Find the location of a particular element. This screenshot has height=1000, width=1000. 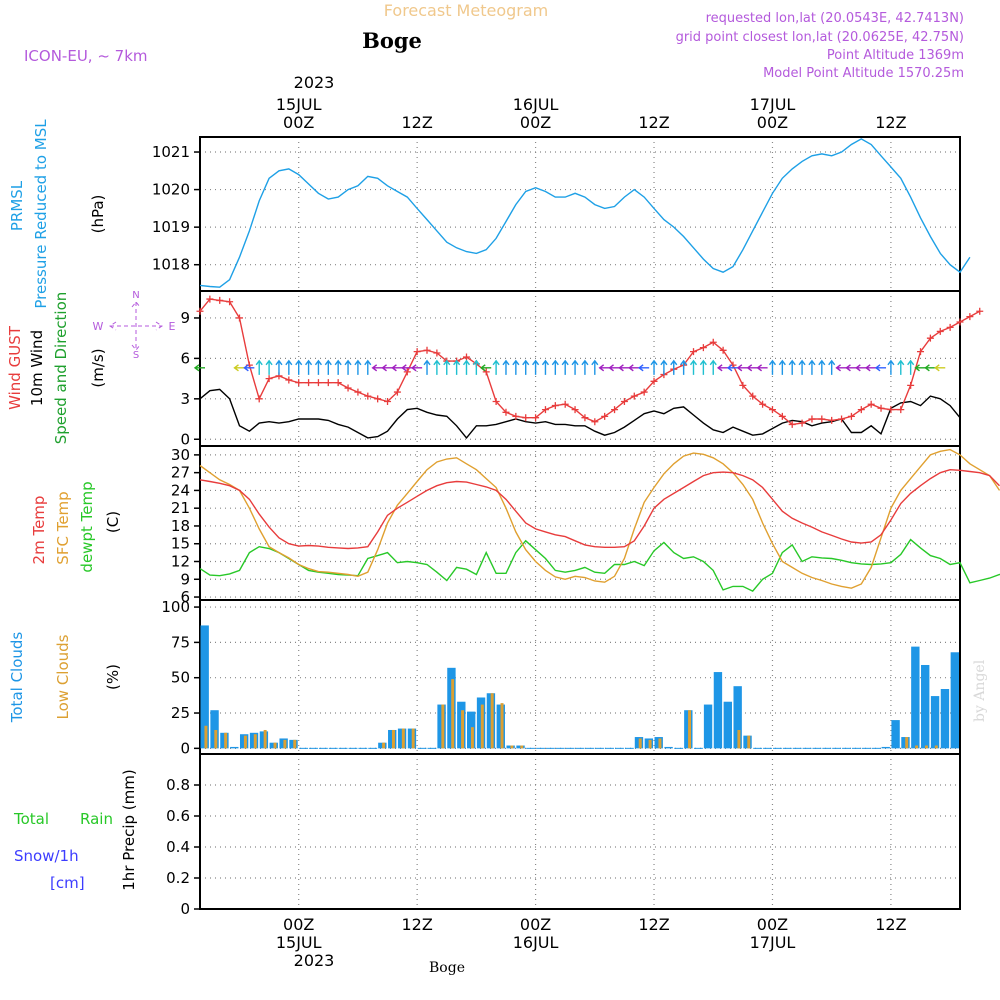

dewpoint-label: dewpt Temp is located at coordinates (87, 526).